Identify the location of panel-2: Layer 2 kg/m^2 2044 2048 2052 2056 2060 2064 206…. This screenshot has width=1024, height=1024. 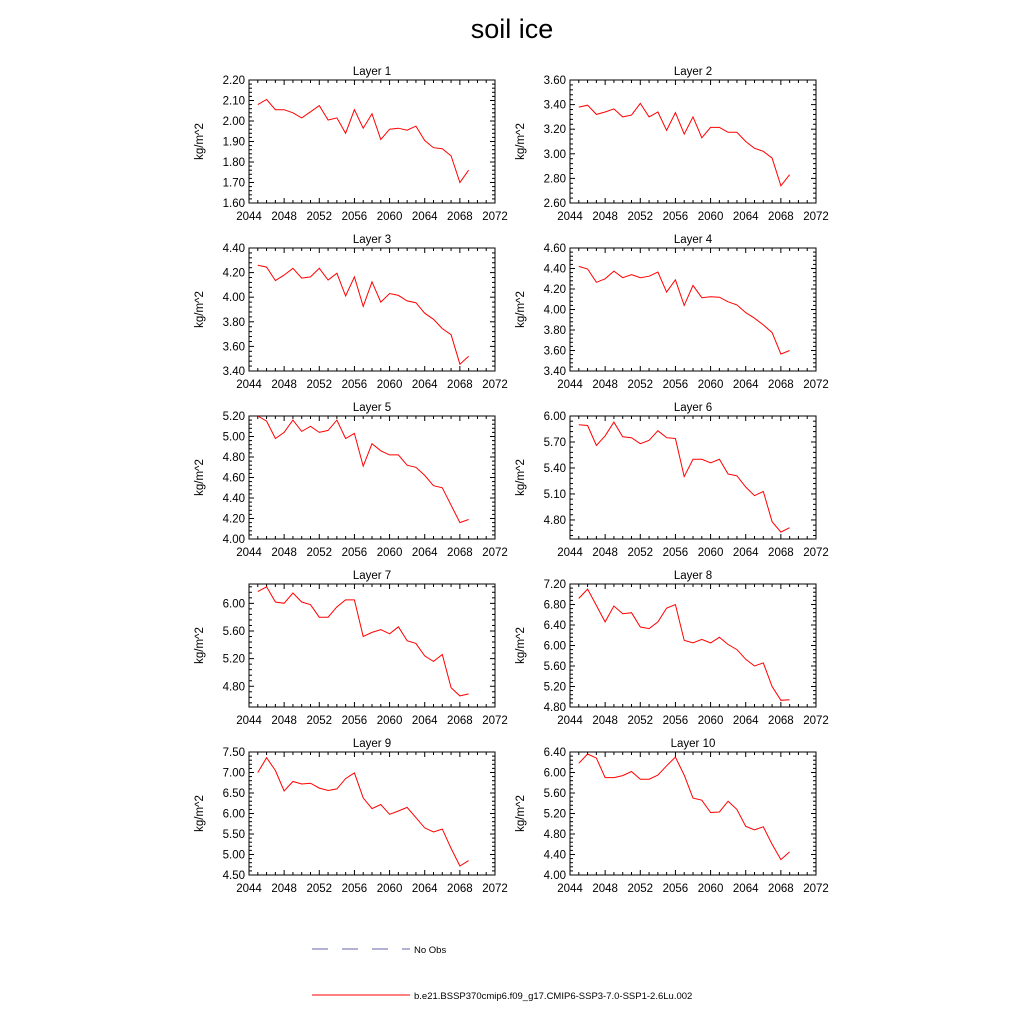
(672, 144).